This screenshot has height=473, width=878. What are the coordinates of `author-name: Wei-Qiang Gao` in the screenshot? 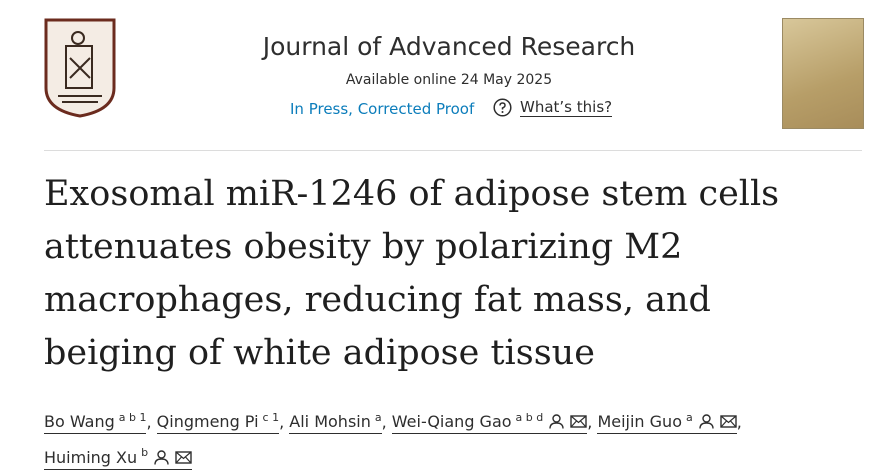 It's located at (451, 422).